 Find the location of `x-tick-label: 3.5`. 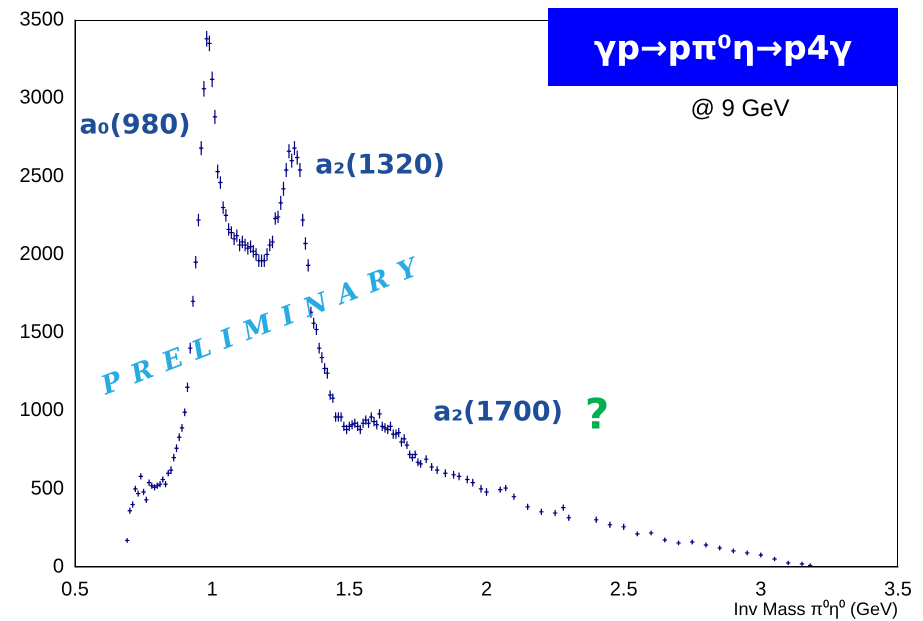

x-tick-label: 3.5 is located at coordinates (898, 589).